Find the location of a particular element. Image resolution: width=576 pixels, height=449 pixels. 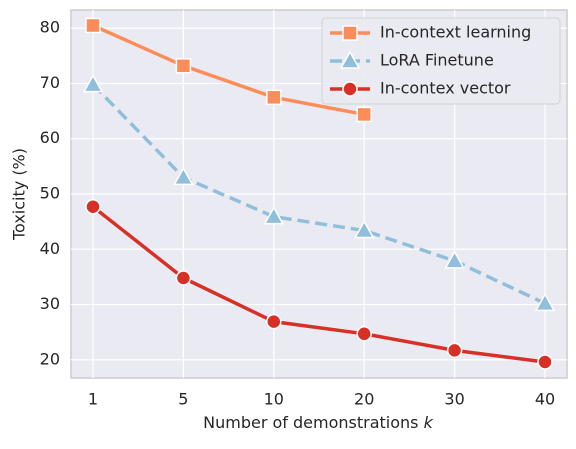

x-tick-label: 1 is located at coordinates (93, 399).